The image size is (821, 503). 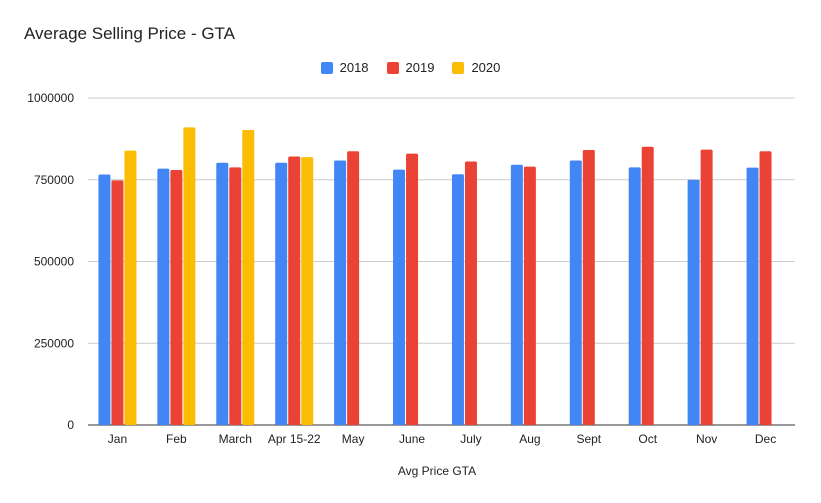 What do you see at coordinates (420, 67) in the screenshot?
I see `legend-label-2019: 2019` at bounding box center [420, 67].